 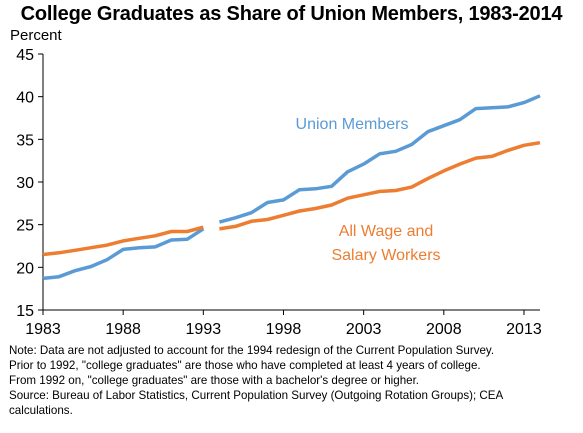 I want to click on y-tick-label: 20, so click(x=25, y=268).